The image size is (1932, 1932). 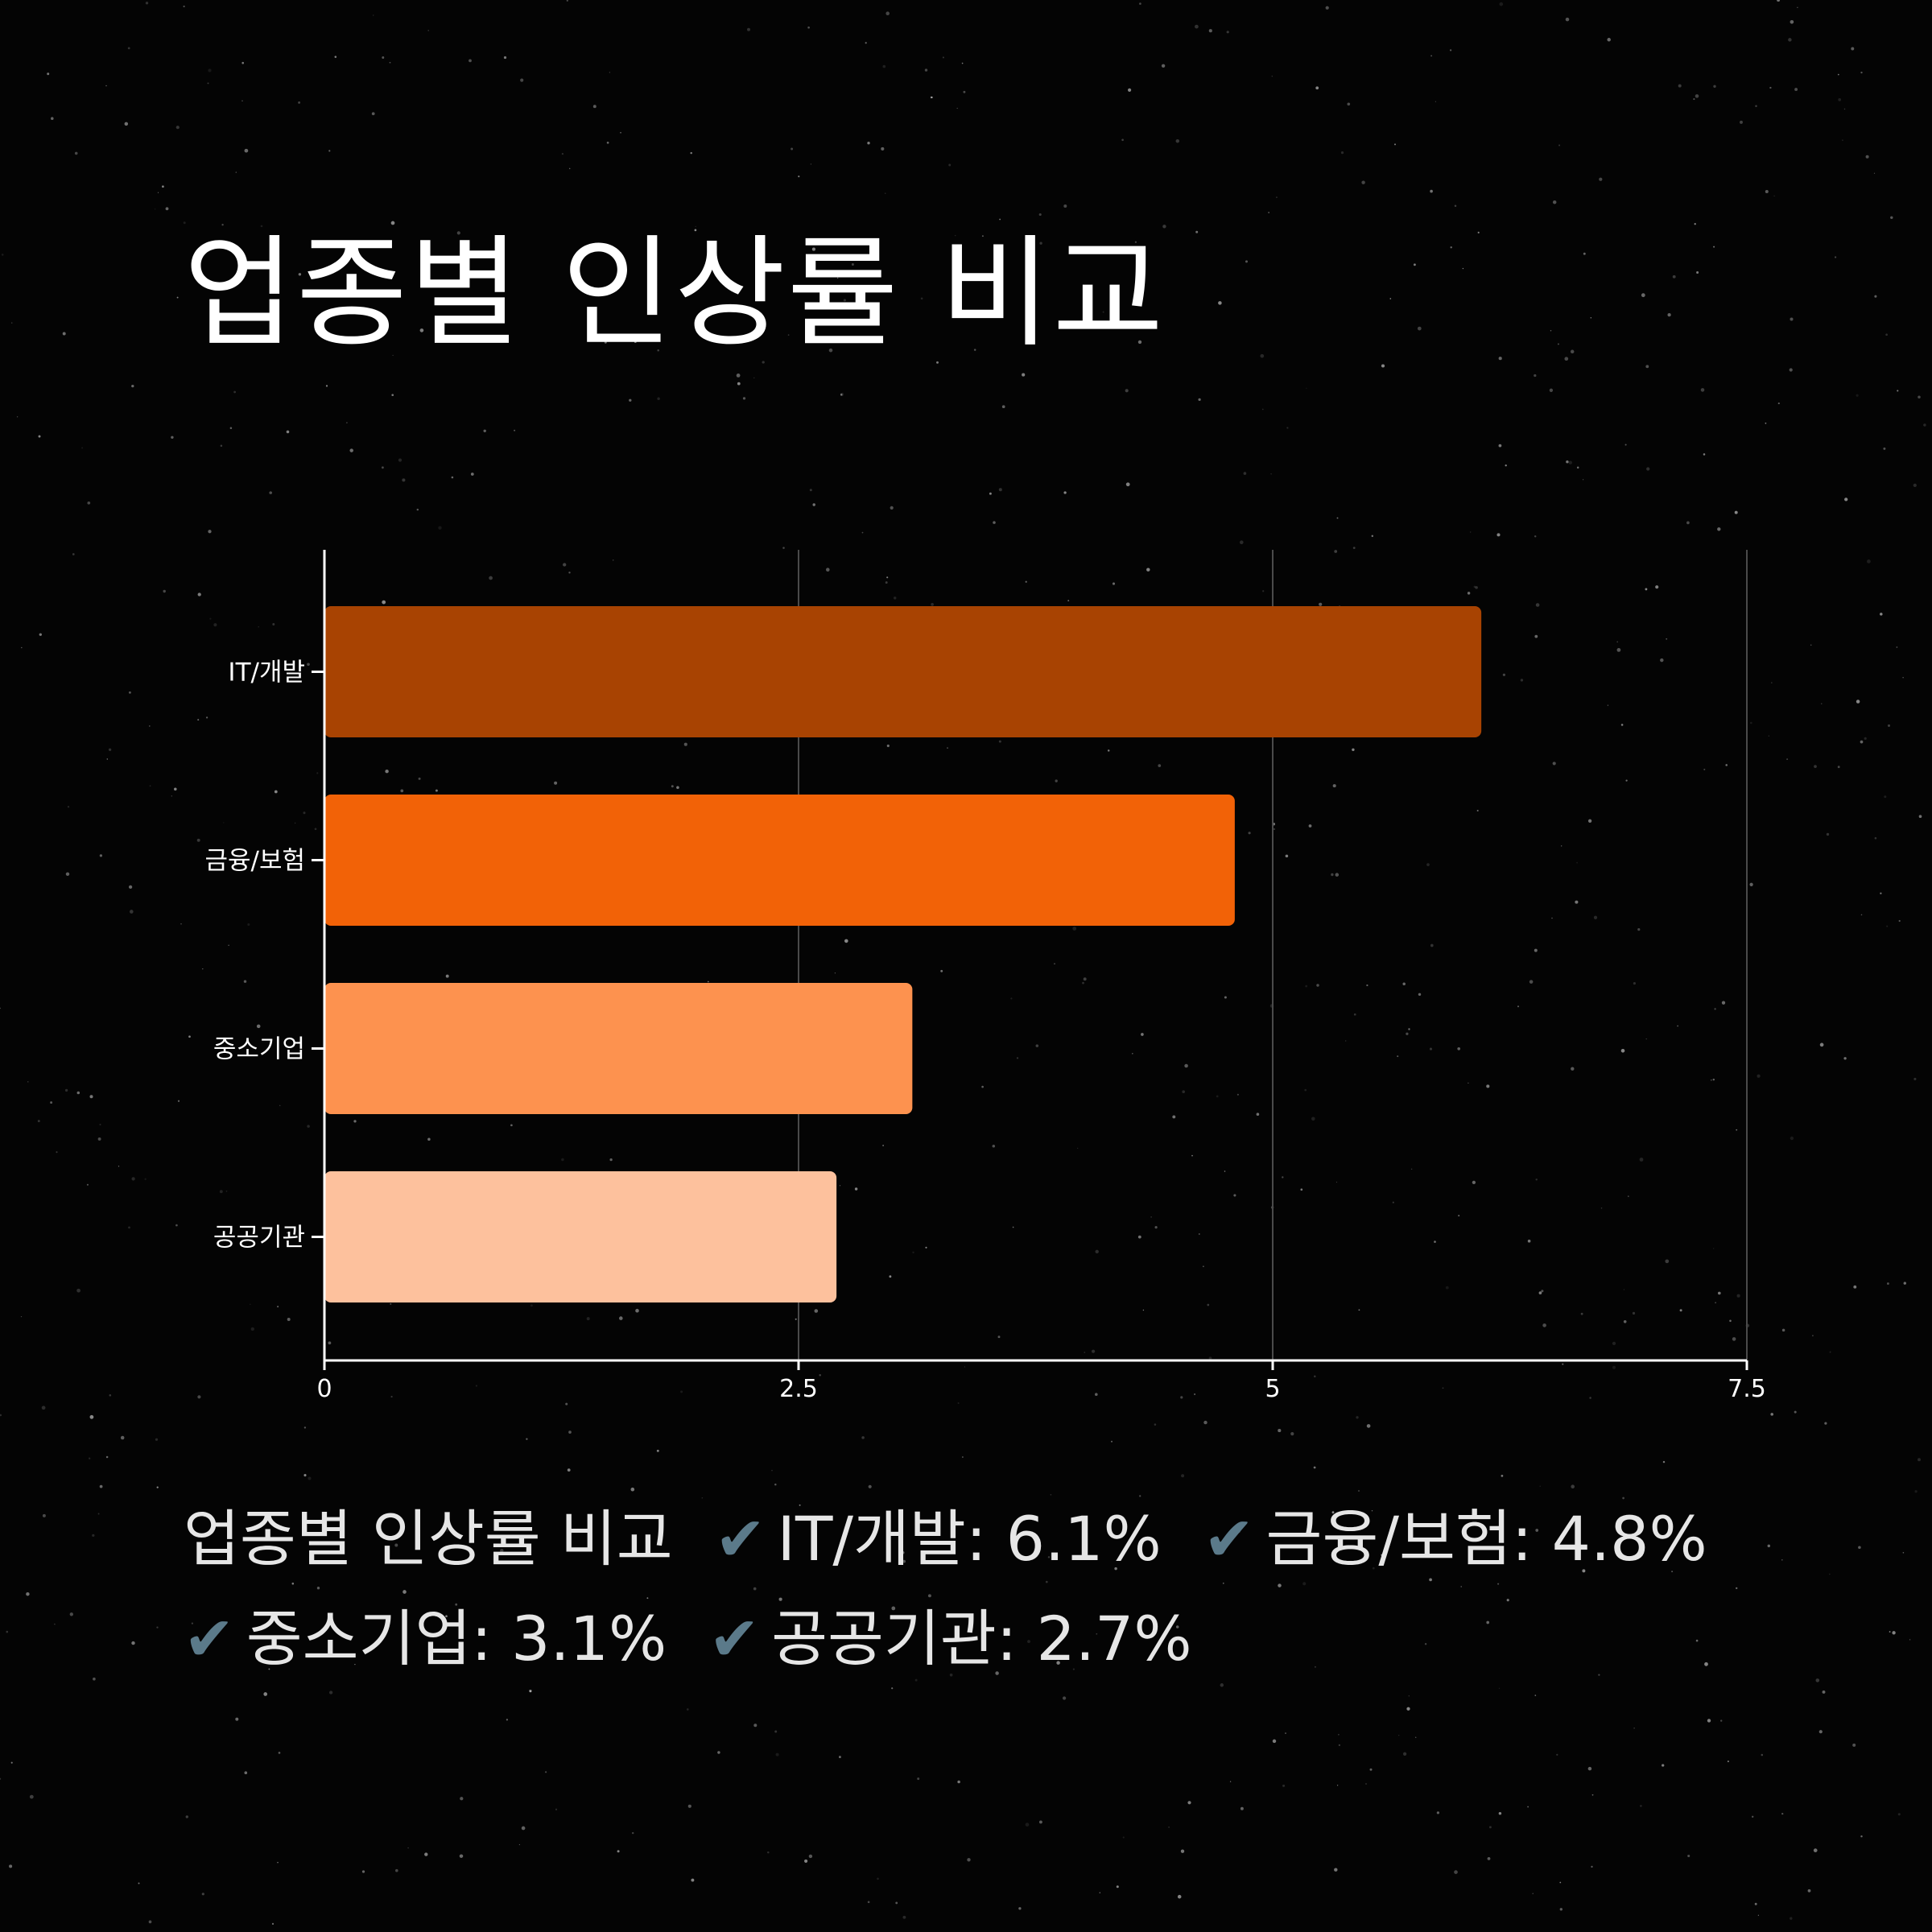 I want to click on bar, so click(x=580, y=1236).